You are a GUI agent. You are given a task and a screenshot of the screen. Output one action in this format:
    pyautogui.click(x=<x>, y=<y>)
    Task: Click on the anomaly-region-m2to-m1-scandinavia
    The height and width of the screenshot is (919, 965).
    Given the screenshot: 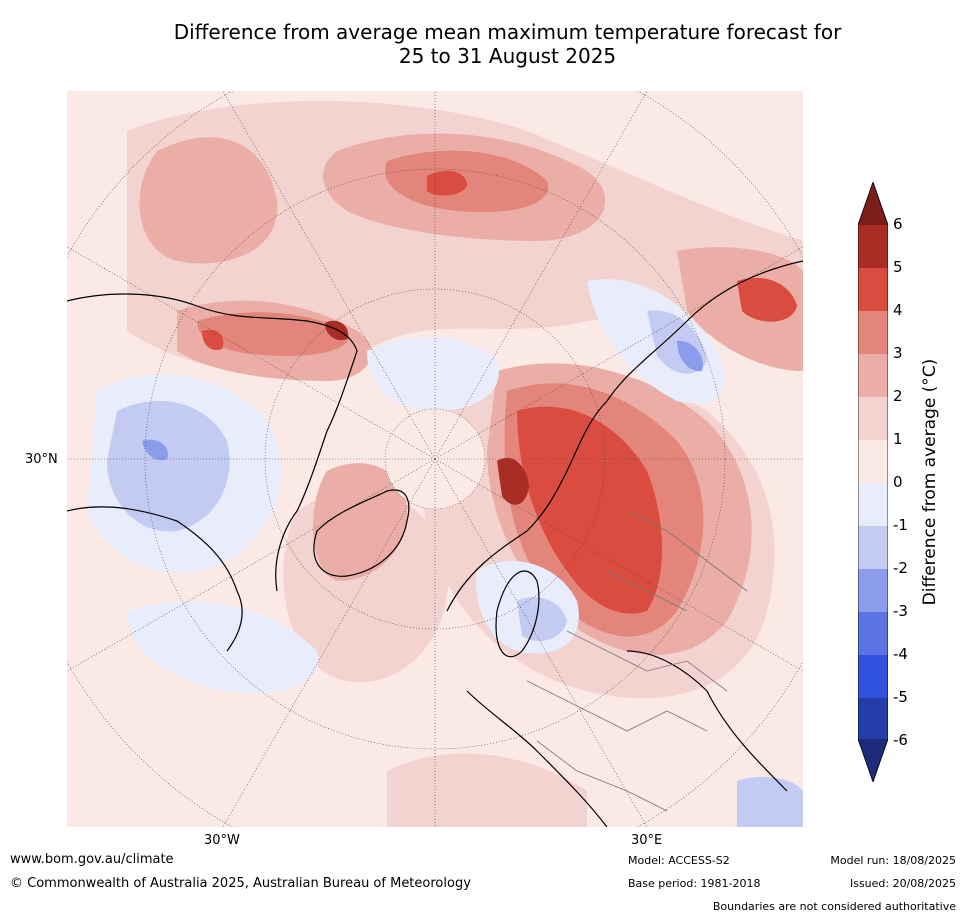 What is the action you would take?
    pyautogui.click(x=542, y=619)
    